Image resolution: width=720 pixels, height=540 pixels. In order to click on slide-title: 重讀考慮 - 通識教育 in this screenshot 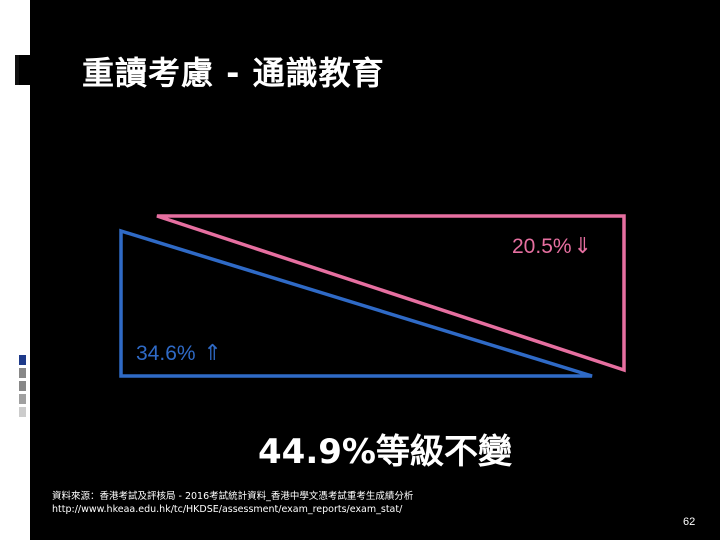, I will do `click(233, 73)`.